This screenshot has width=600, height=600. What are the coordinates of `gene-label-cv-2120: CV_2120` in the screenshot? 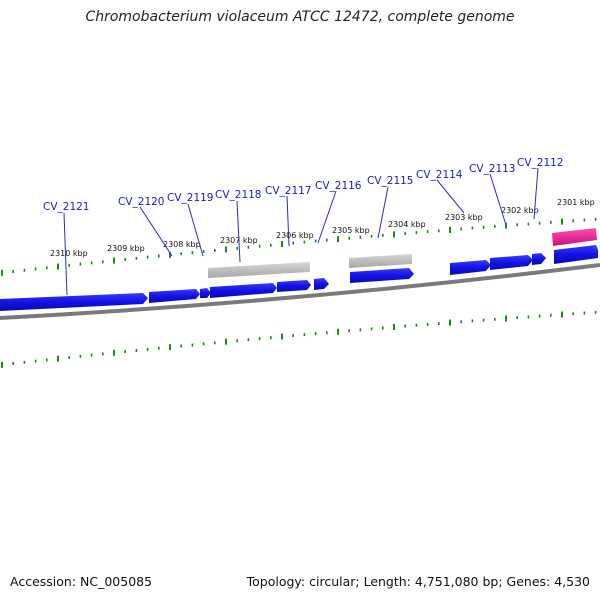 It's located at (141, 202).